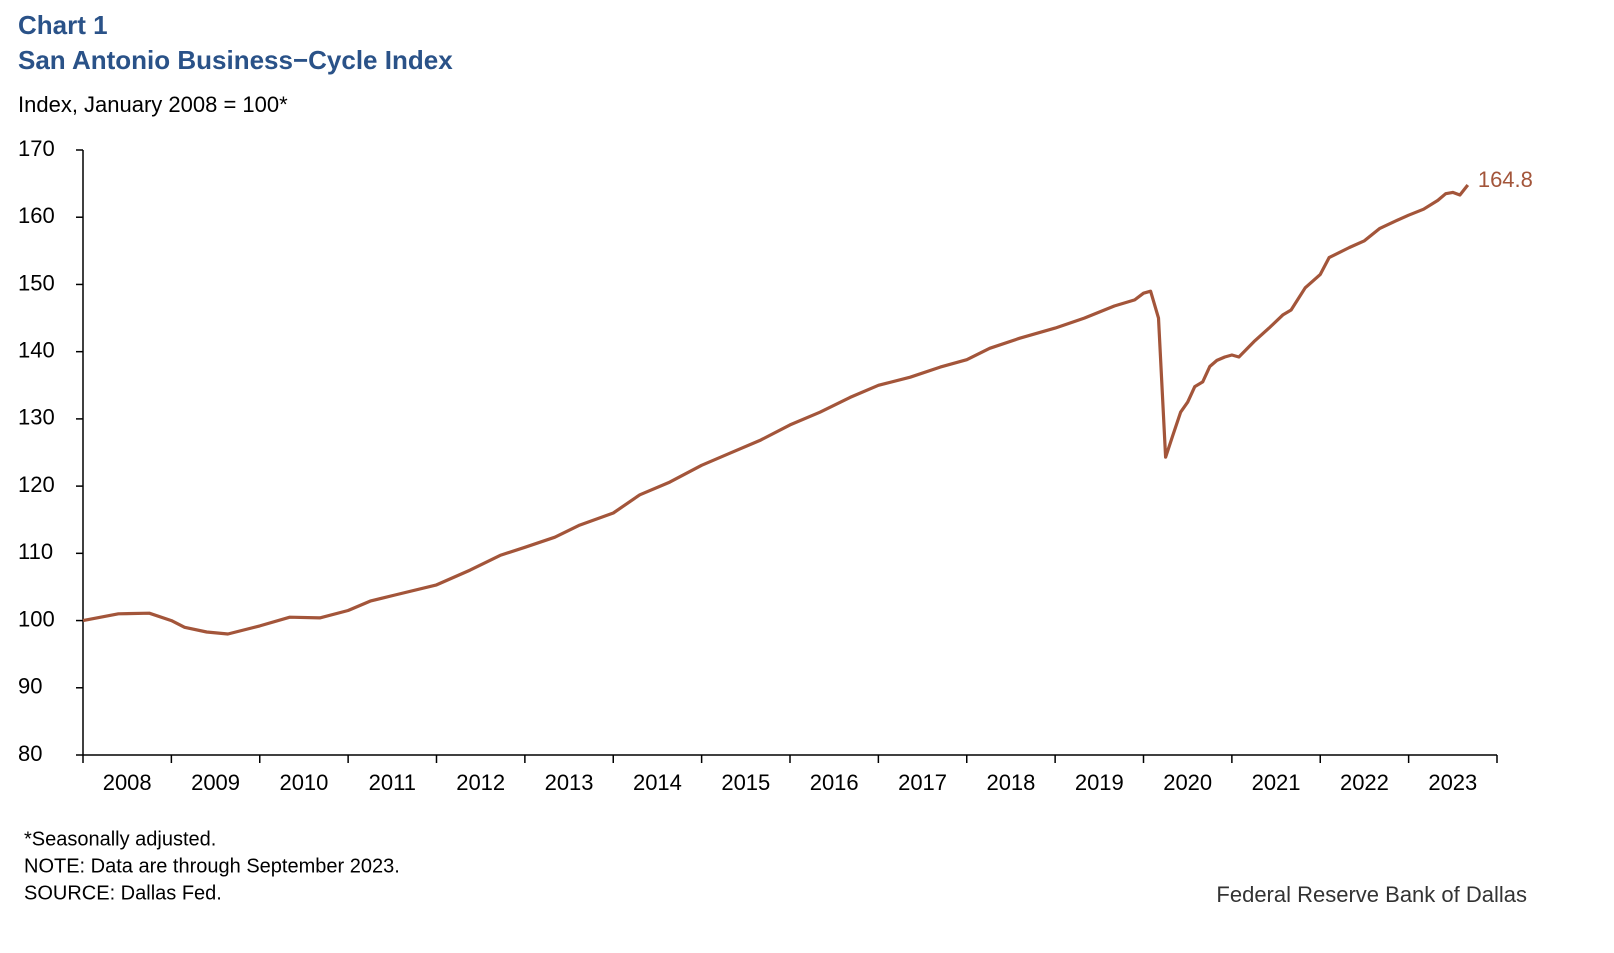 The width and height of the screenshot is (1614, 953). Describe the element at coordinates (36, 417) in the screenshot. I see `y-tick-label: 130` at that location.